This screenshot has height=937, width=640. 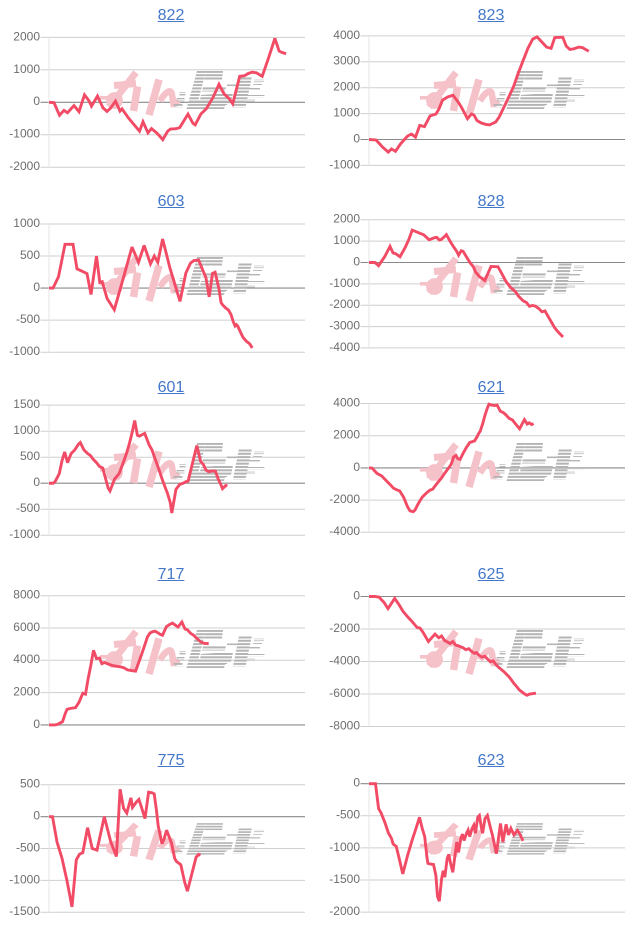 I want to click on svg-text: -8000, so click(x=344, y=725).